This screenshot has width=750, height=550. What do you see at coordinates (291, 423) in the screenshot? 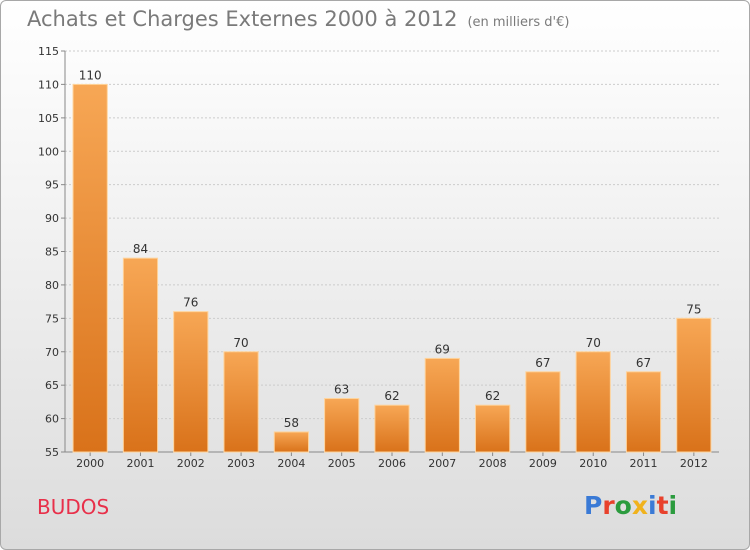
I see `value-label-2004: 58` at bounding box center [291, 423].